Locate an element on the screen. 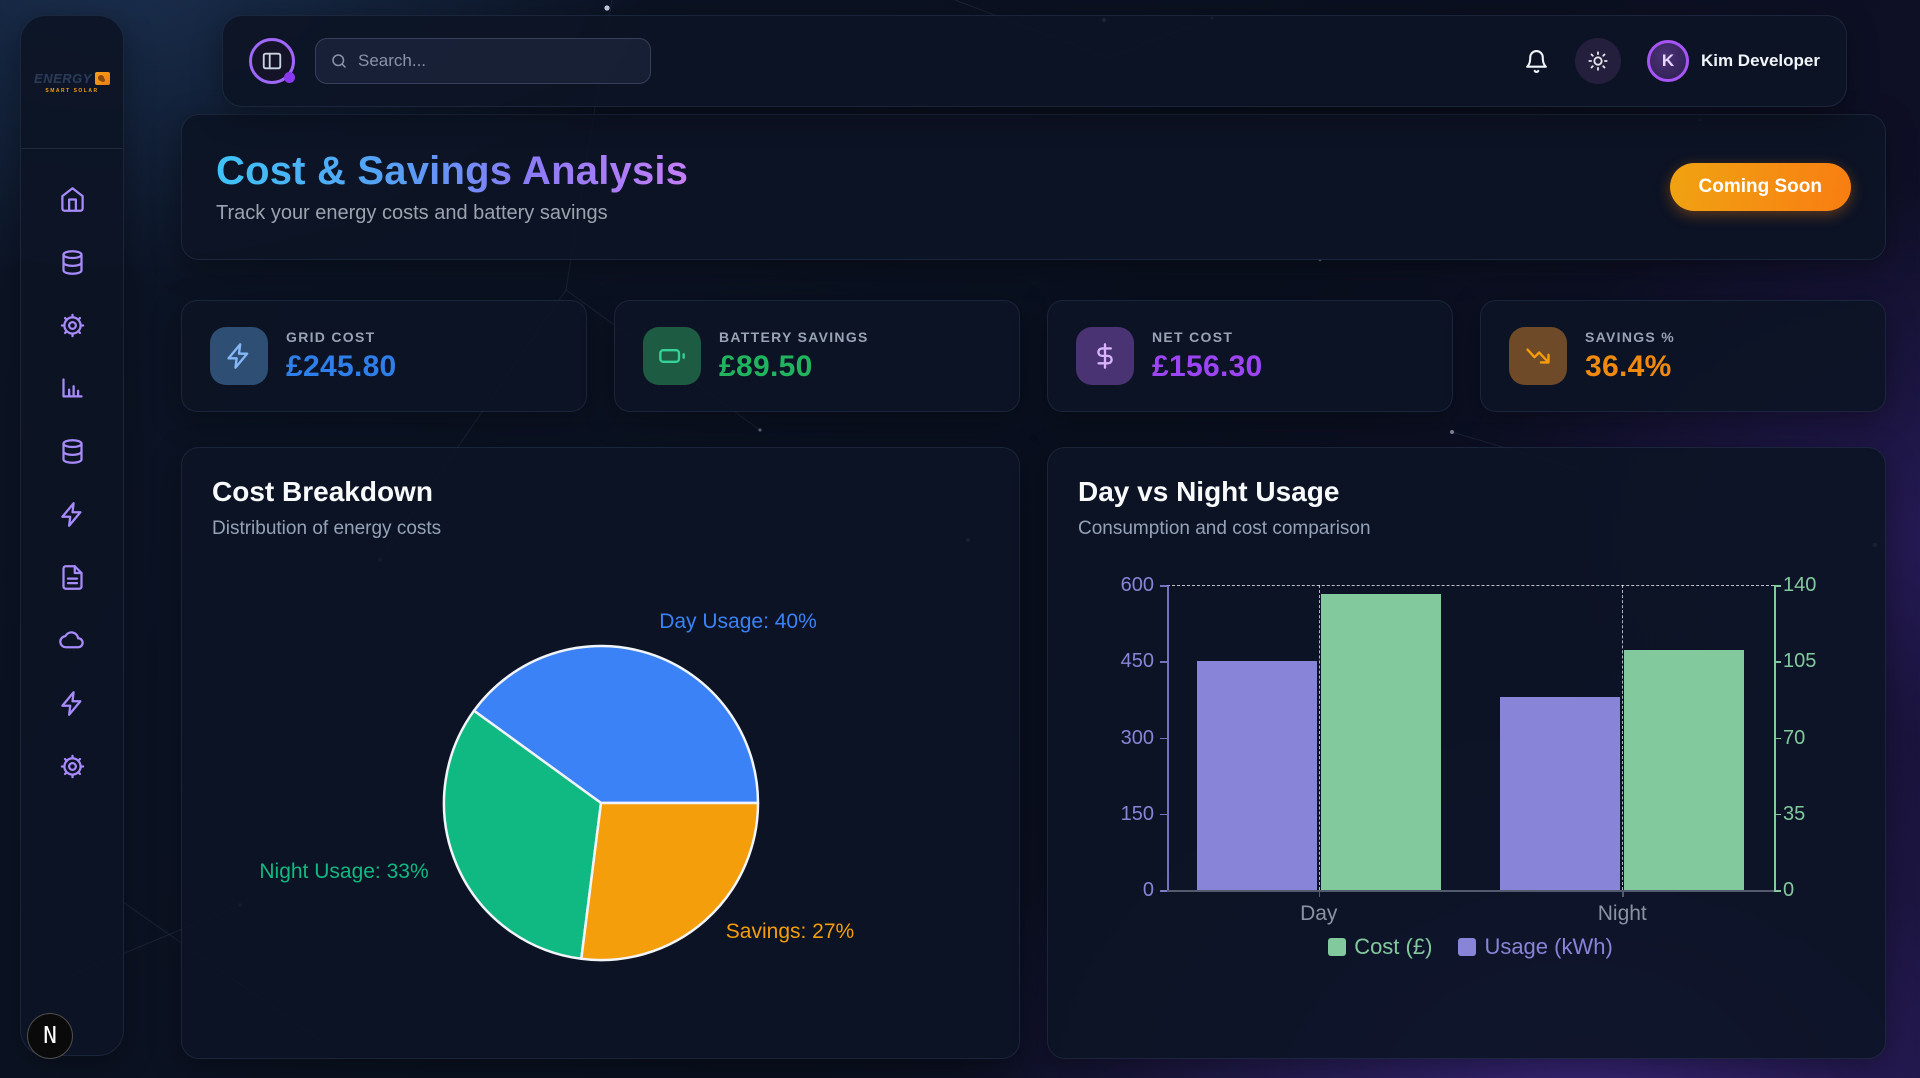  theme-toggle-button is located at coordinates (1597, 61).